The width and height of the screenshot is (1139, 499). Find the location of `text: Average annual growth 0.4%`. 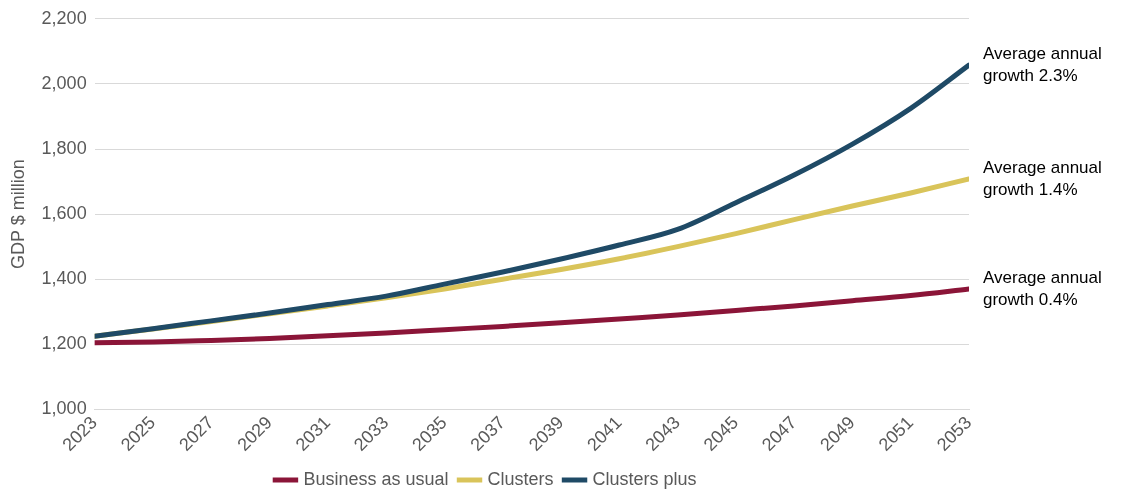

text: Average annual growth 0.4% is located at coordinates (1042, 288).